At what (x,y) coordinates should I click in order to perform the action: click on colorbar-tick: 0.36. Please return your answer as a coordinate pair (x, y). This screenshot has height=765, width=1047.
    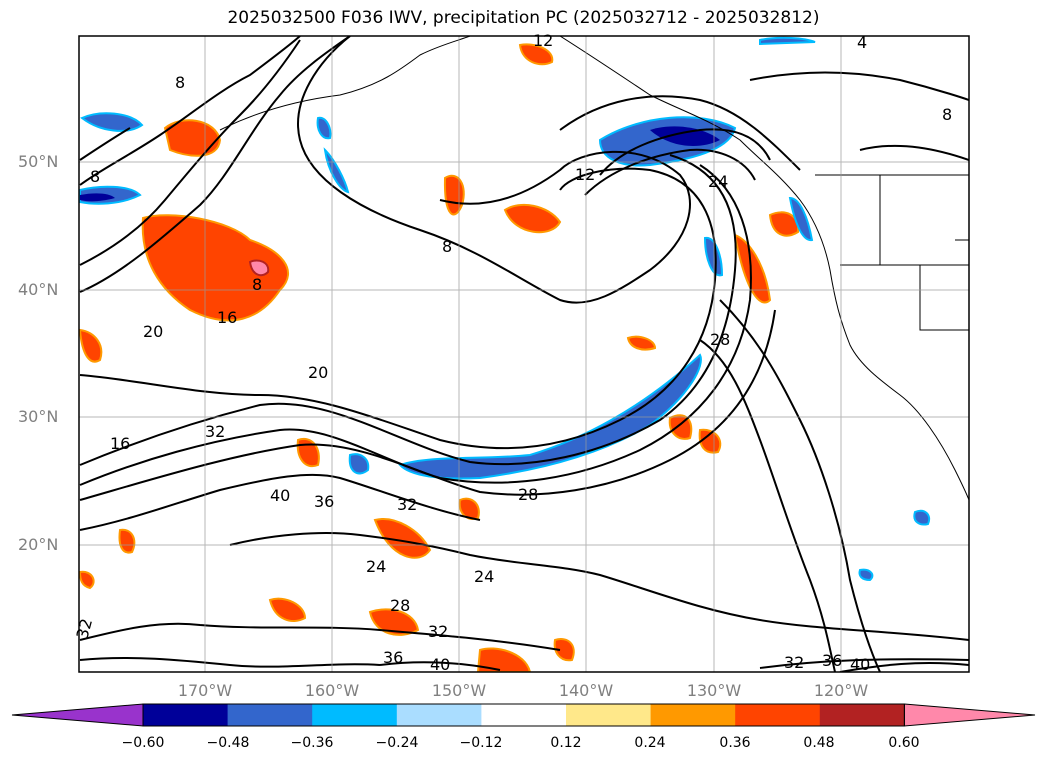
    Looking at the image, I should click on (735, 743).